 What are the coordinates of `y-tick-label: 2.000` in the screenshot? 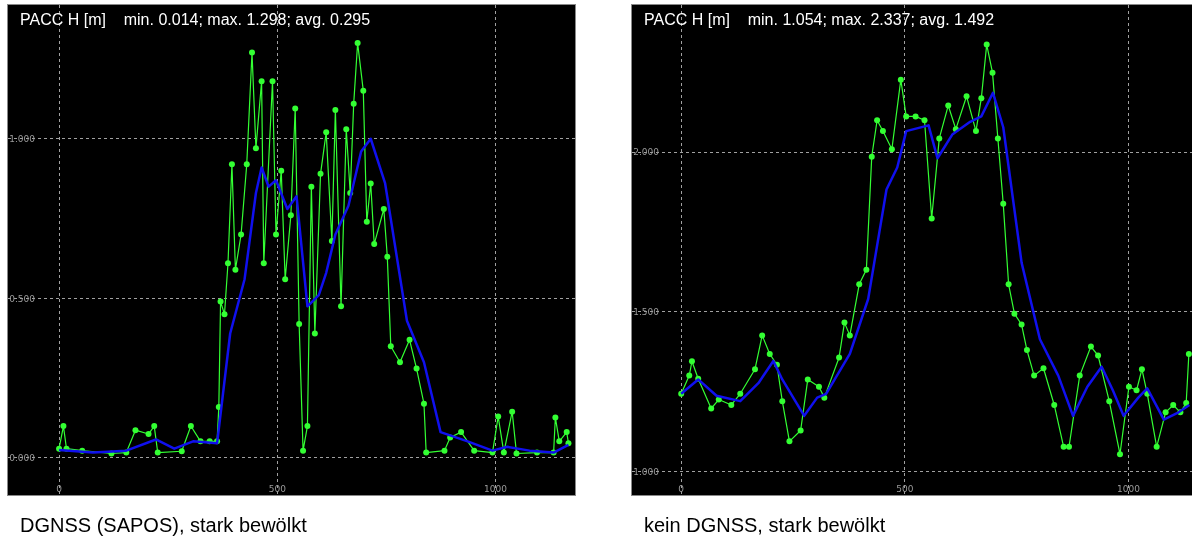 It's located at (646, 152).